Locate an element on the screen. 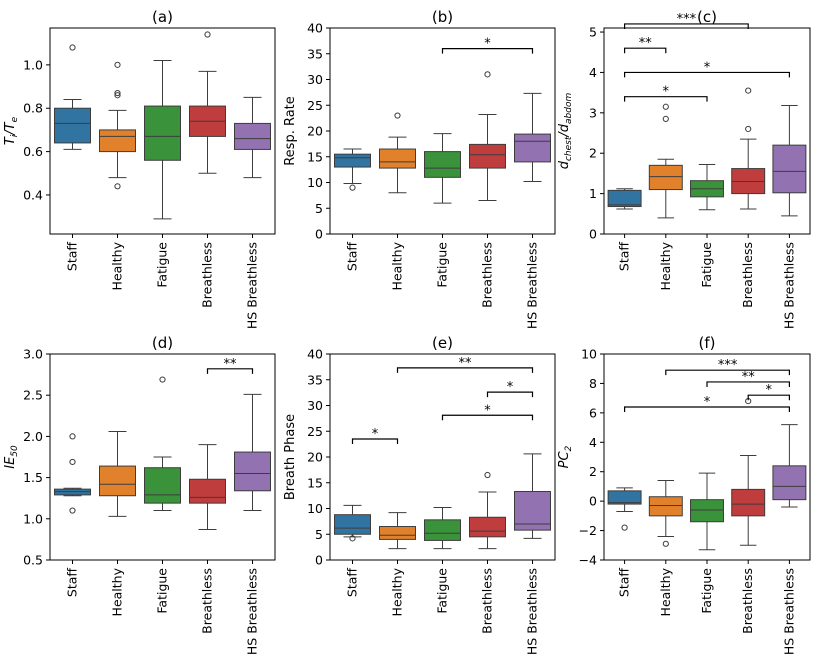 The image size is (830, 664). chart-title: (a) is located at coordinates (162, 17).